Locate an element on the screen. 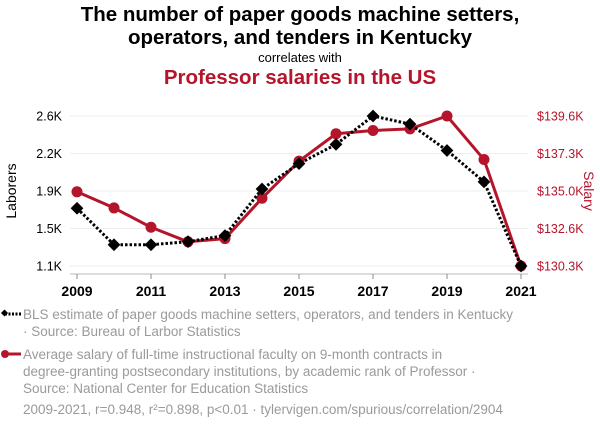 The width and height of the screenshot is (600, 430). x-tick-label: 2015 is located at coordinates (298, 291).